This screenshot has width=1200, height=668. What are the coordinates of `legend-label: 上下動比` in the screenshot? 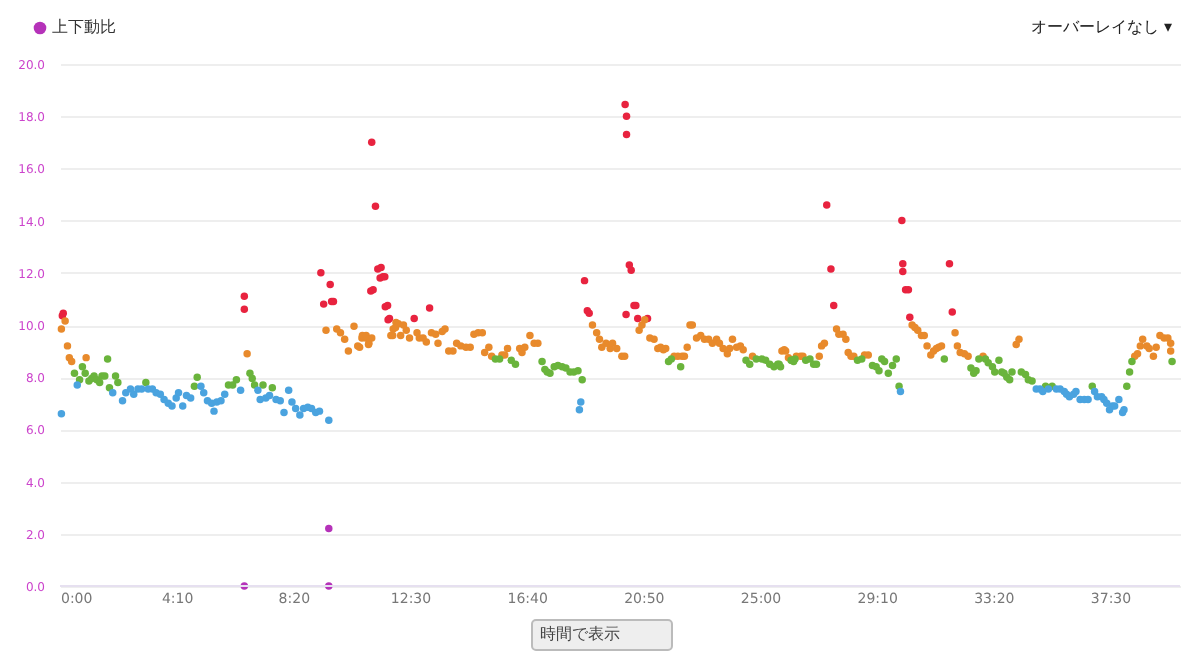 It's located at (84, 27).